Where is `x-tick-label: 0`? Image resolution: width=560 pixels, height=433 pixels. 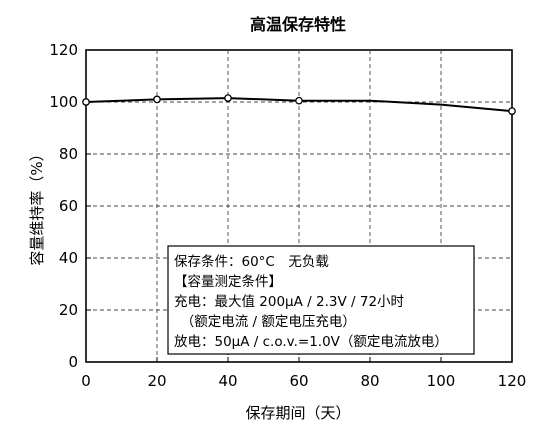
x-tick-label: 0 is located at coordinates (86, 381).